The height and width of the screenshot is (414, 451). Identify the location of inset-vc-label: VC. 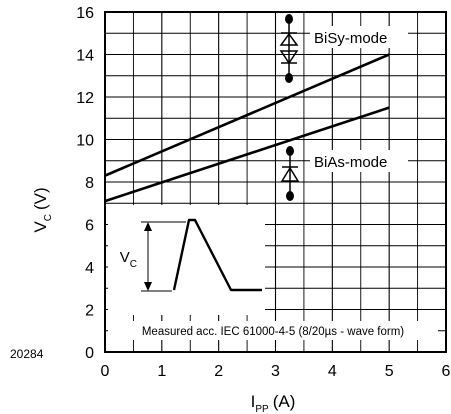
(128, 259).